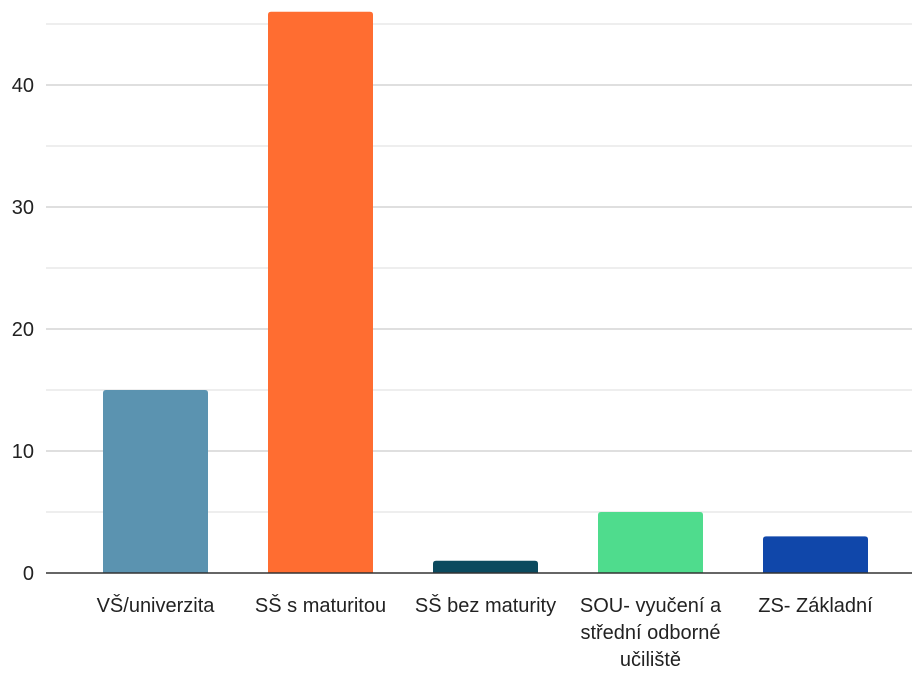 The height and width of the screenshot is (673, 912). I want to click on x-category-label: SOU- vyučení a střední odborné učiliště, so click(651, 633).